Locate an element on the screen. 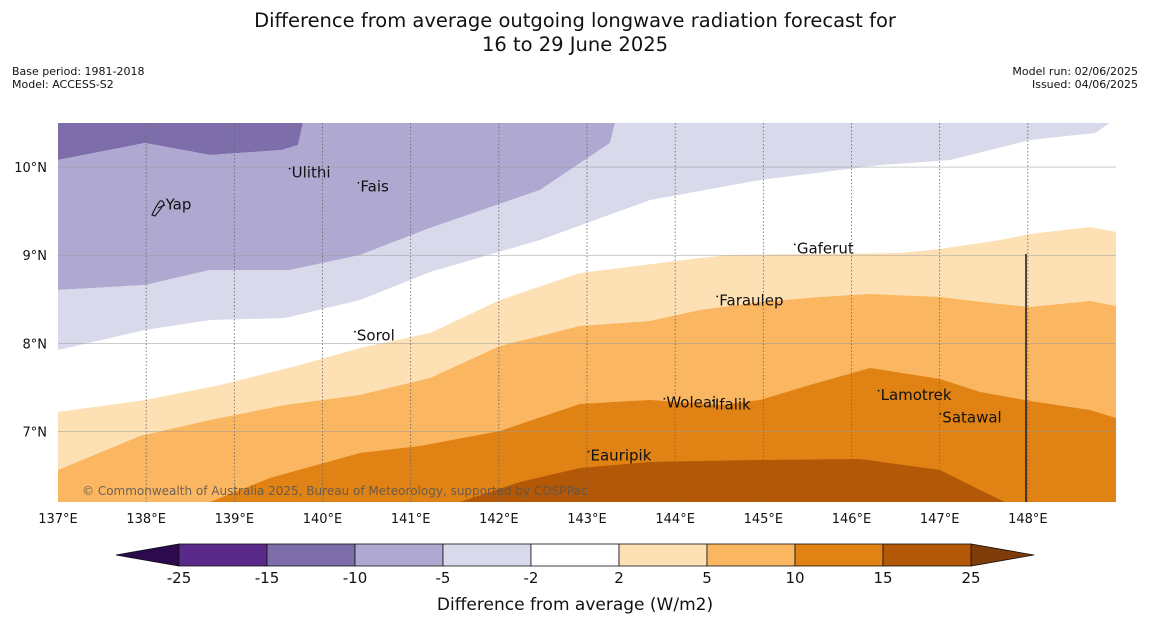  model-run-text: Model run: 02/06/2025 is located at coordinates (1075, 71).